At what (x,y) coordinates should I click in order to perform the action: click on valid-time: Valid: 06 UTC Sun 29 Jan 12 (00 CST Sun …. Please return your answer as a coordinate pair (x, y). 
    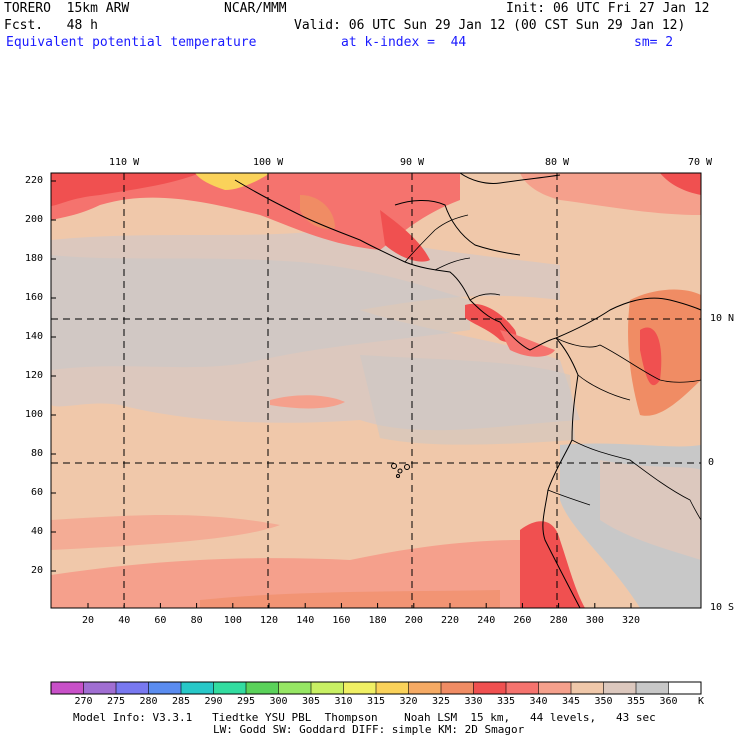
    Looking at the image, I should click on (490, 25).